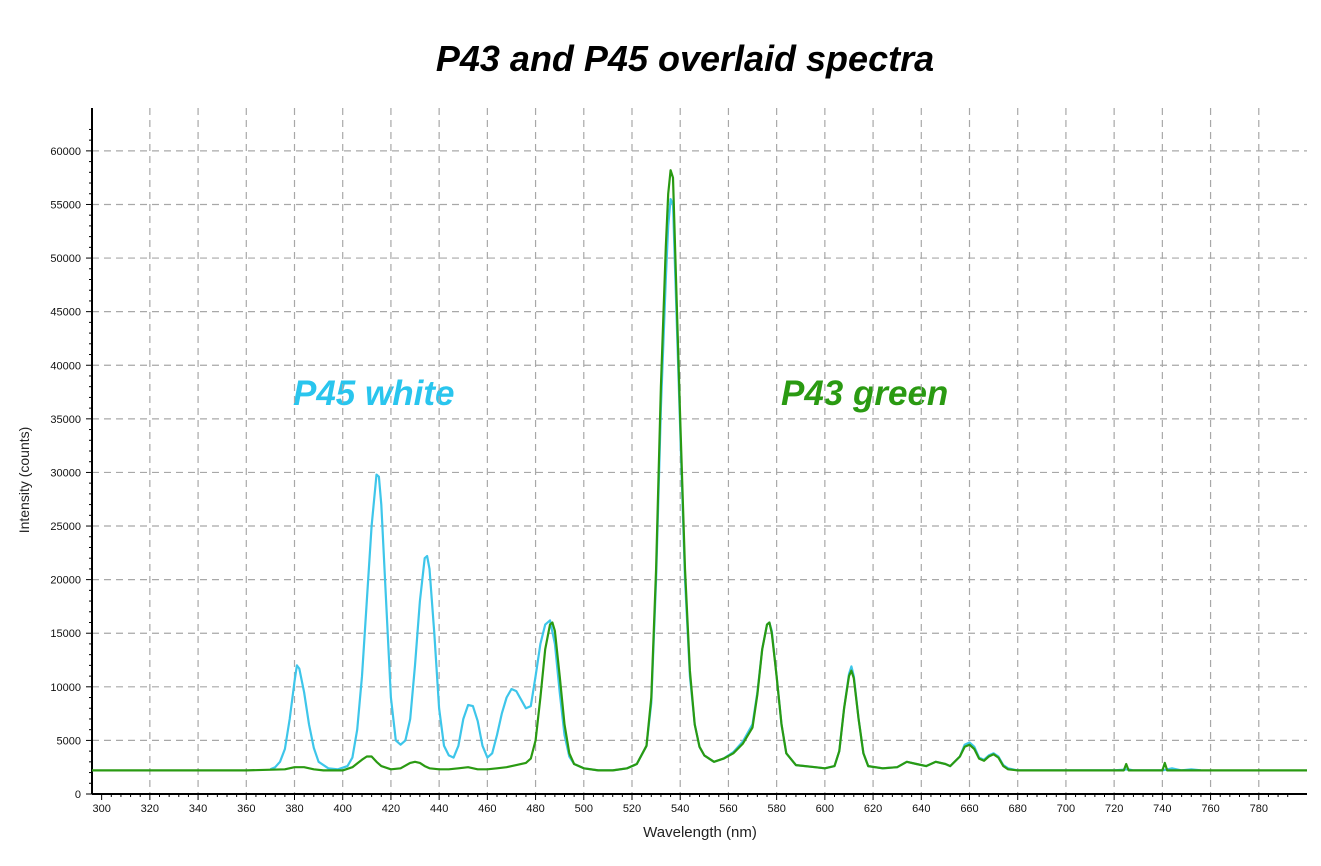  What do you see at coordinates (65, 152) in the screenshot?
I see `y-tick-label: 60000` at bounding box center [65, 152].